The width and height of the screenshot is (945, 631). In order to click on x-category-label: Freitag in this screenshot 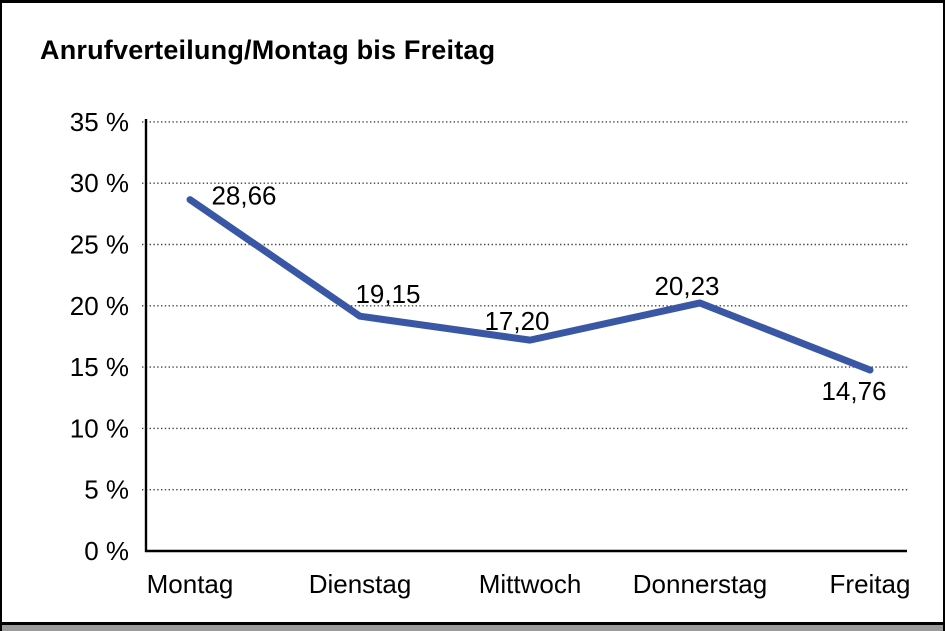, I will do `click(870, 584)`.